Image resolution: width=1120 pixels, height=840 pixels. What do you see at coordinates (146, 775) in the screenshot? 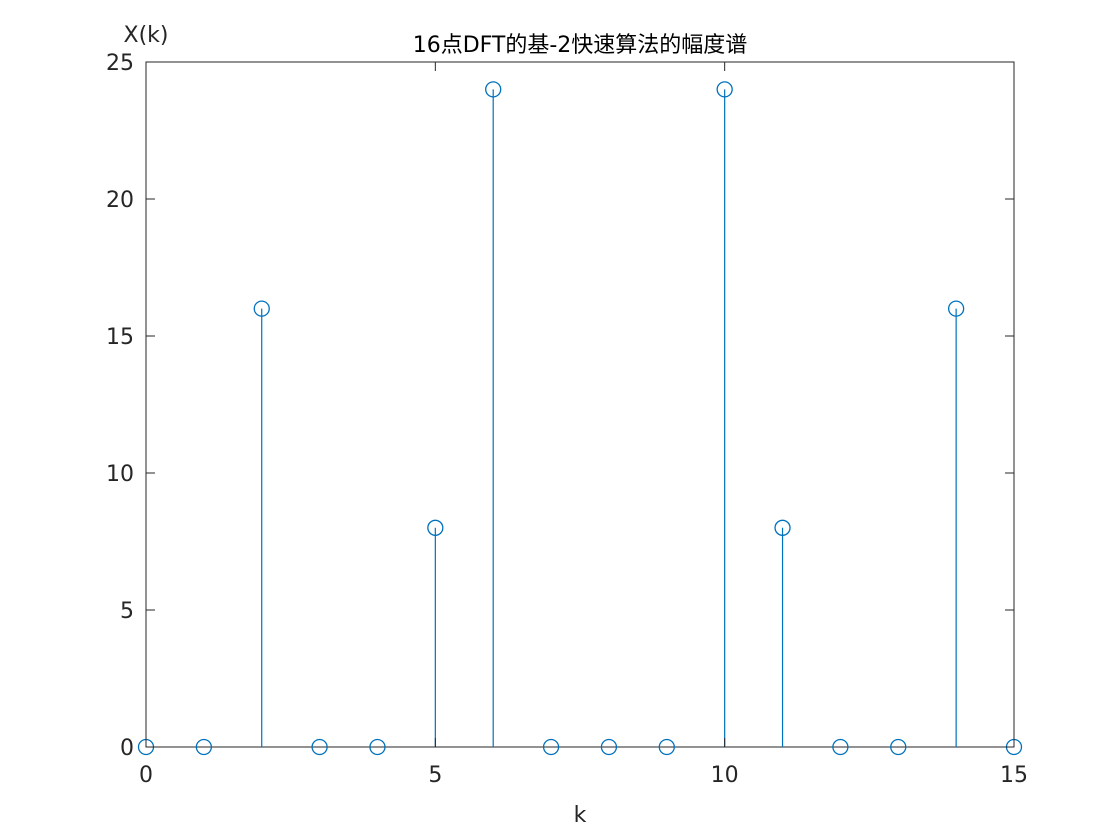
I see `x-tick-label: 0` at bounding box center [146, 775].